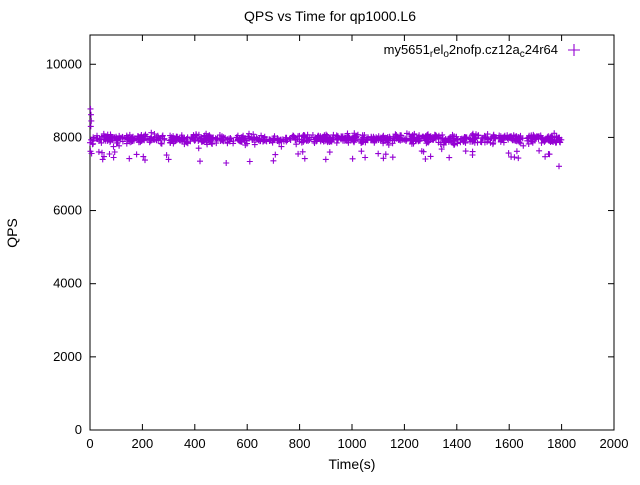 This screenshot has width=640, height=485. I want to click on y-tick-label: 10000, so click(64, 63).